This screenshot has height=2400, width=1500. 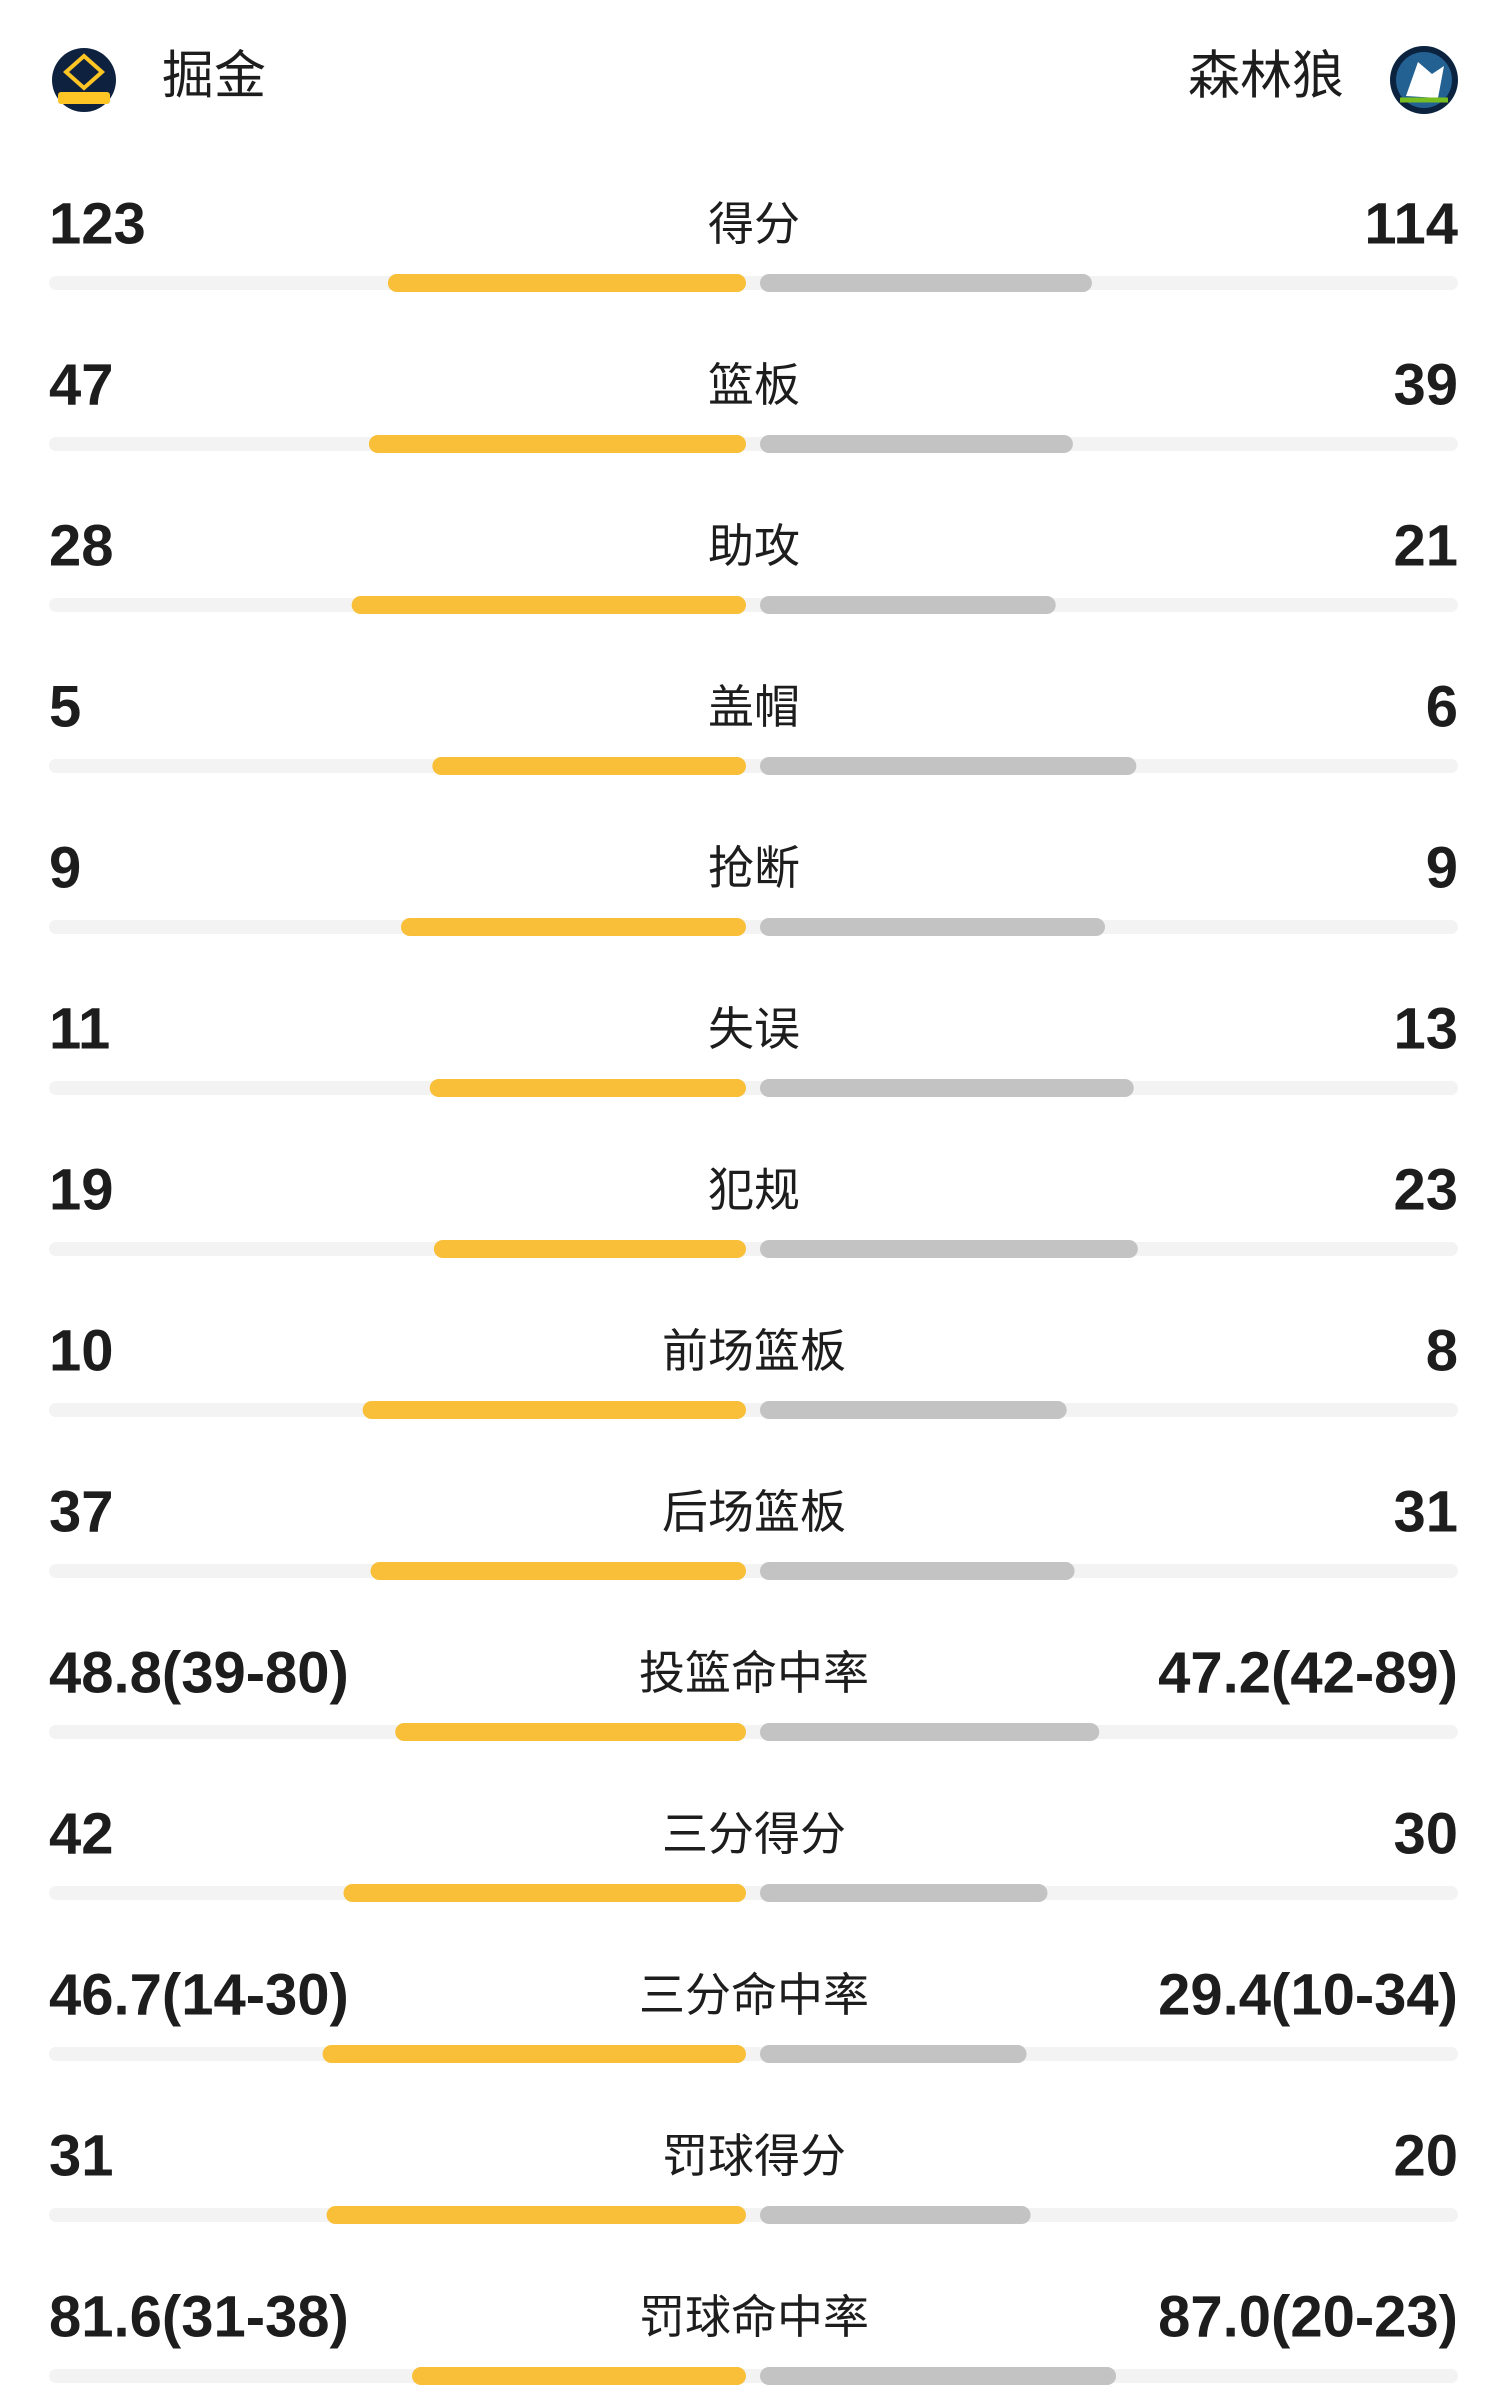 I want to click on away-value: 47.2(42-89), so click(x=1308, y=1672).